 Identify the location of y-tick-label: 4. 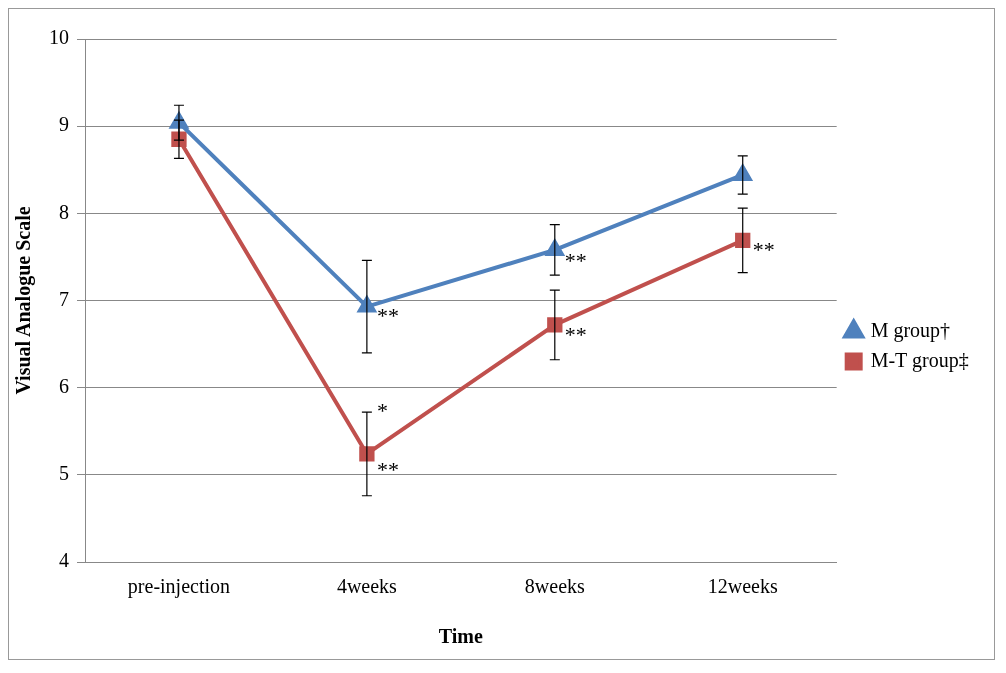
(64, 560).